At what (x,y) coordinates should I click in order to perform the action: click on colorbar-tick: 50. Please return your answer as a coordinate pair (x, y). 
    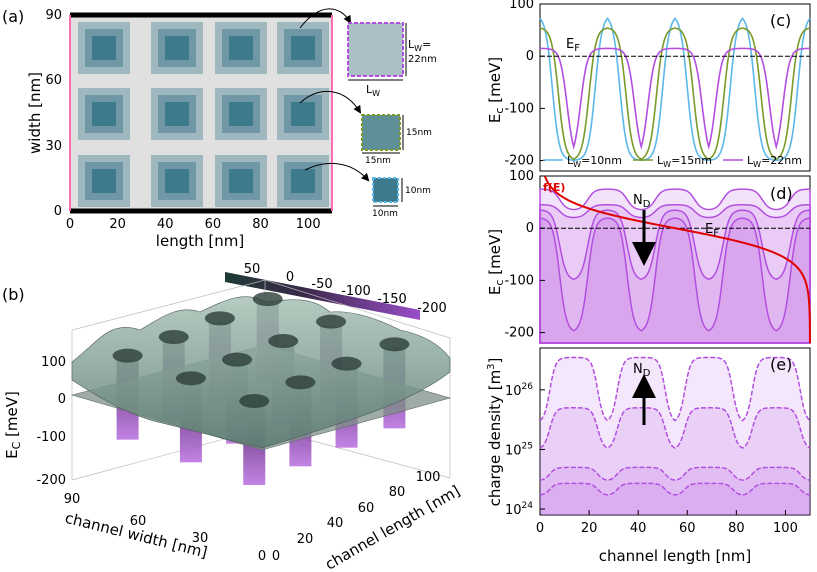
    Looking at the image, I should click on (252, 269).